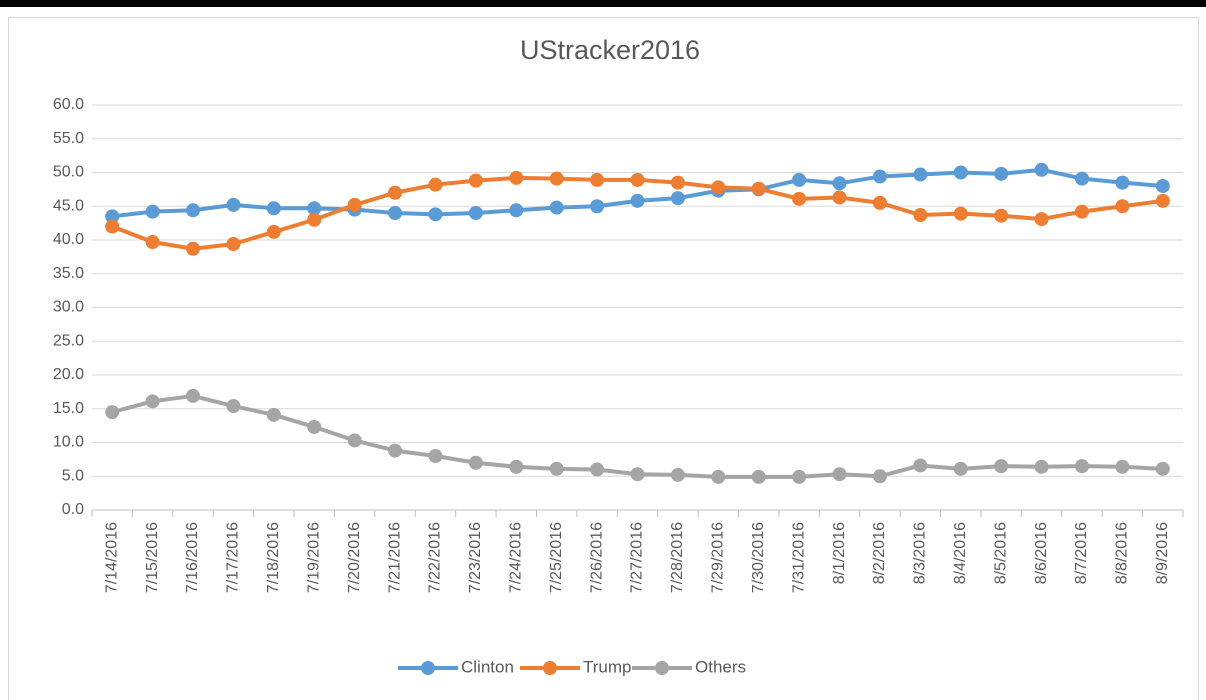 The width and height of the screenshot is (1206, 700). What do you see at coordinates (68, 104) in the screenshot?
I see `y-tick-label: 60.0` at bounding box center [68, 104].